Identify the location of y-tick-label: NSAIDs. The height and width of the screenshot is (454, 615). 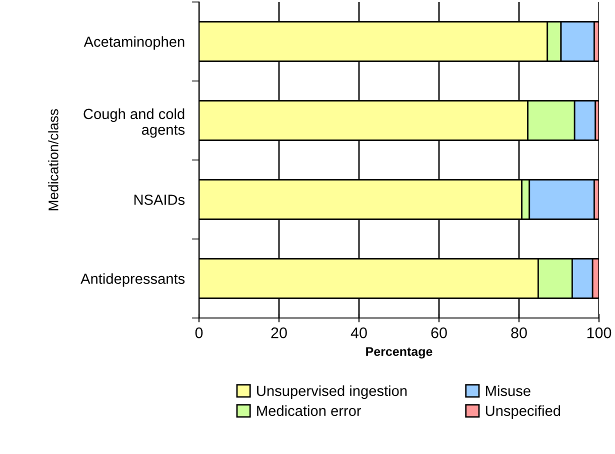
(159, 199).